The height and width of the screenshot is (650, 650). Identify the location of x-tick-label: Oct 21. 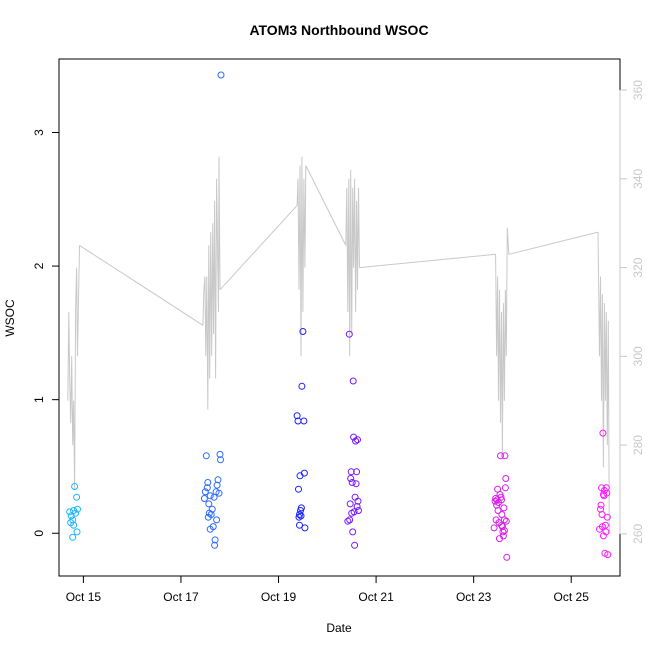
(376, 597).